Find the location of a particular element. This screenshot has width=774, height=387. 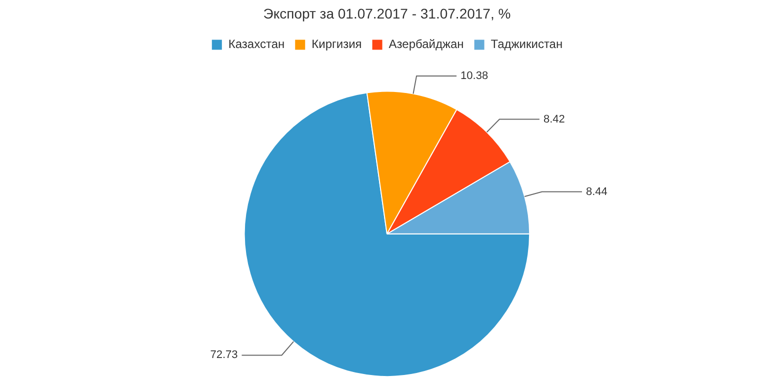

chart-title: Экспорт за 01.07.2017 - 31.07.2017, % is located at coordinates (387, 13).